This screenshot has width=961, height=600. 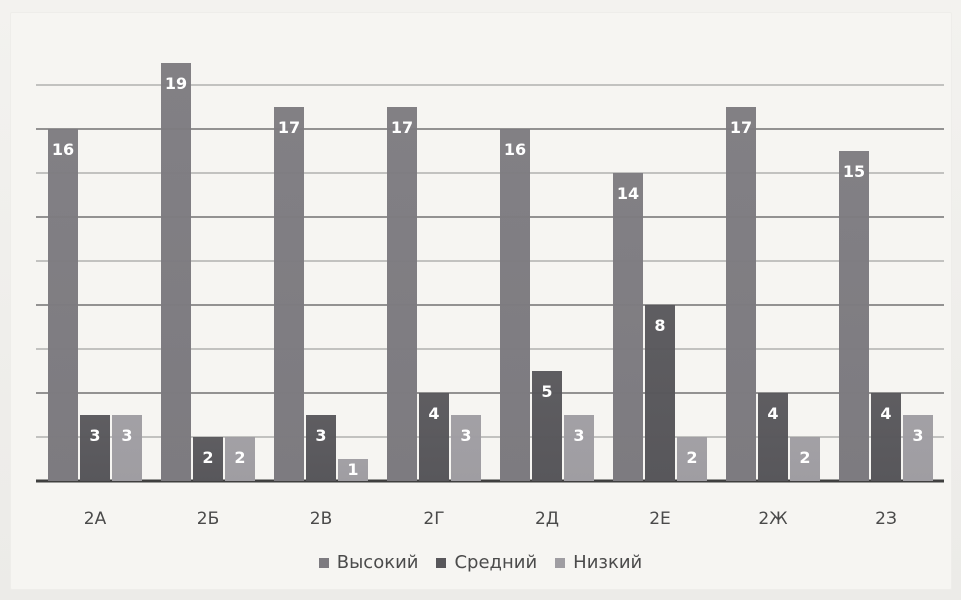 I want to click on bar-2Б-Высокий, so click(x=176, y=272).